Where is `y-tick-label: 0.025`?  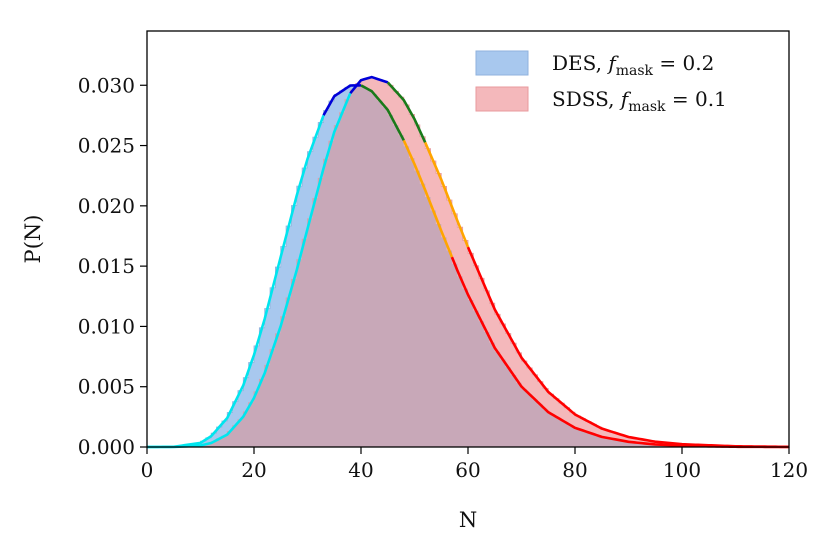 y-tick-label: 0.025 is located at coordinates (106, 146).